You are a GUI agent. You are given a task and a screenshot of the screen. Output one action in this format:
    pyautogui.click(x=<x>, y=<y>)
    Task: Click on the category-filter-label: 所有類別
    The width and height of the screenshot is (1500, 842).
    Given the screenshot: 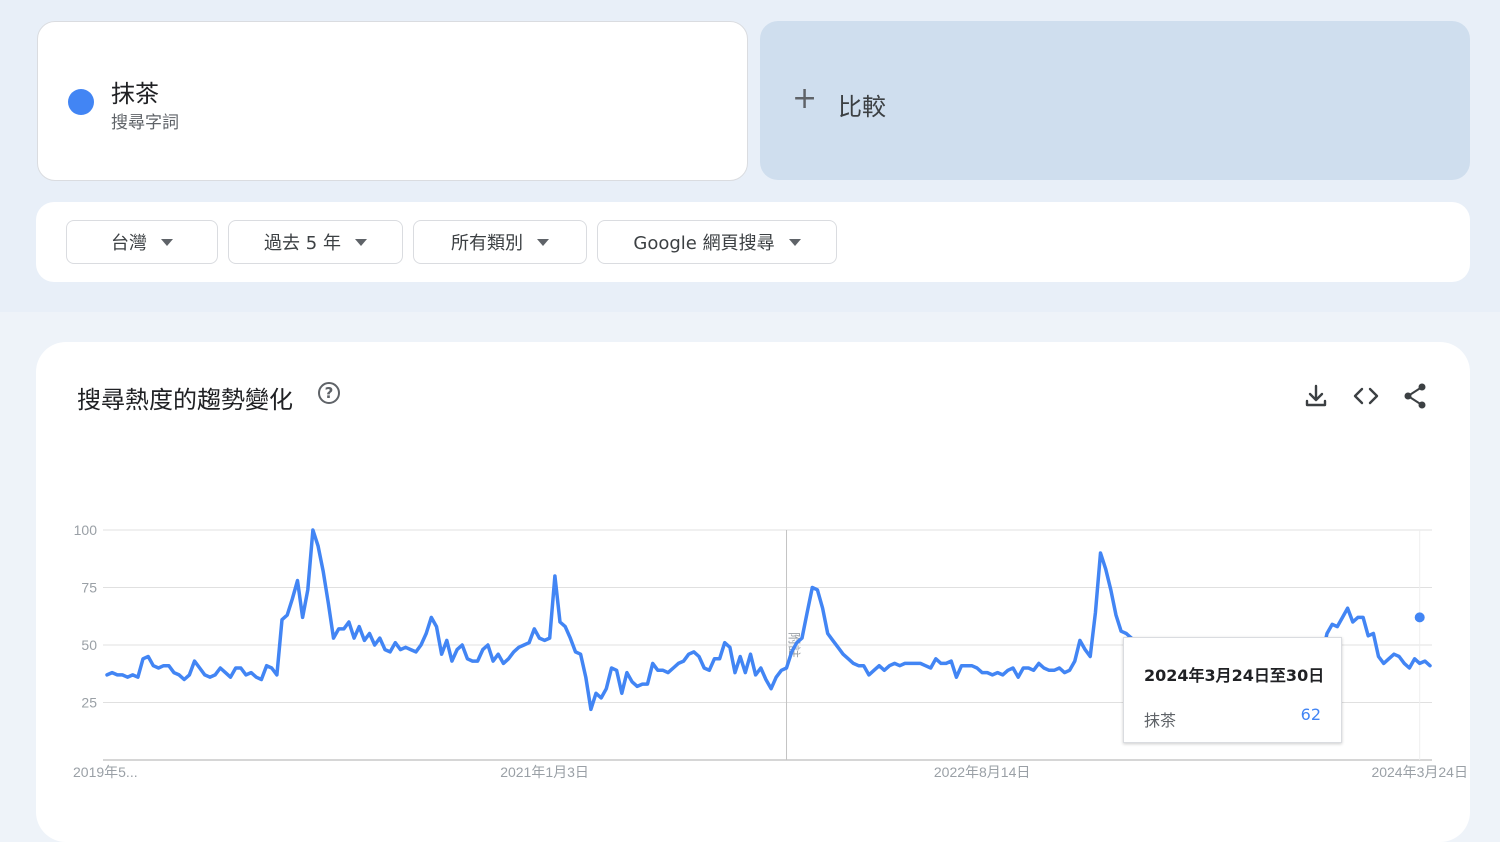 What is the action you would take?
    pyautogui.click(x=487, y=243)
    